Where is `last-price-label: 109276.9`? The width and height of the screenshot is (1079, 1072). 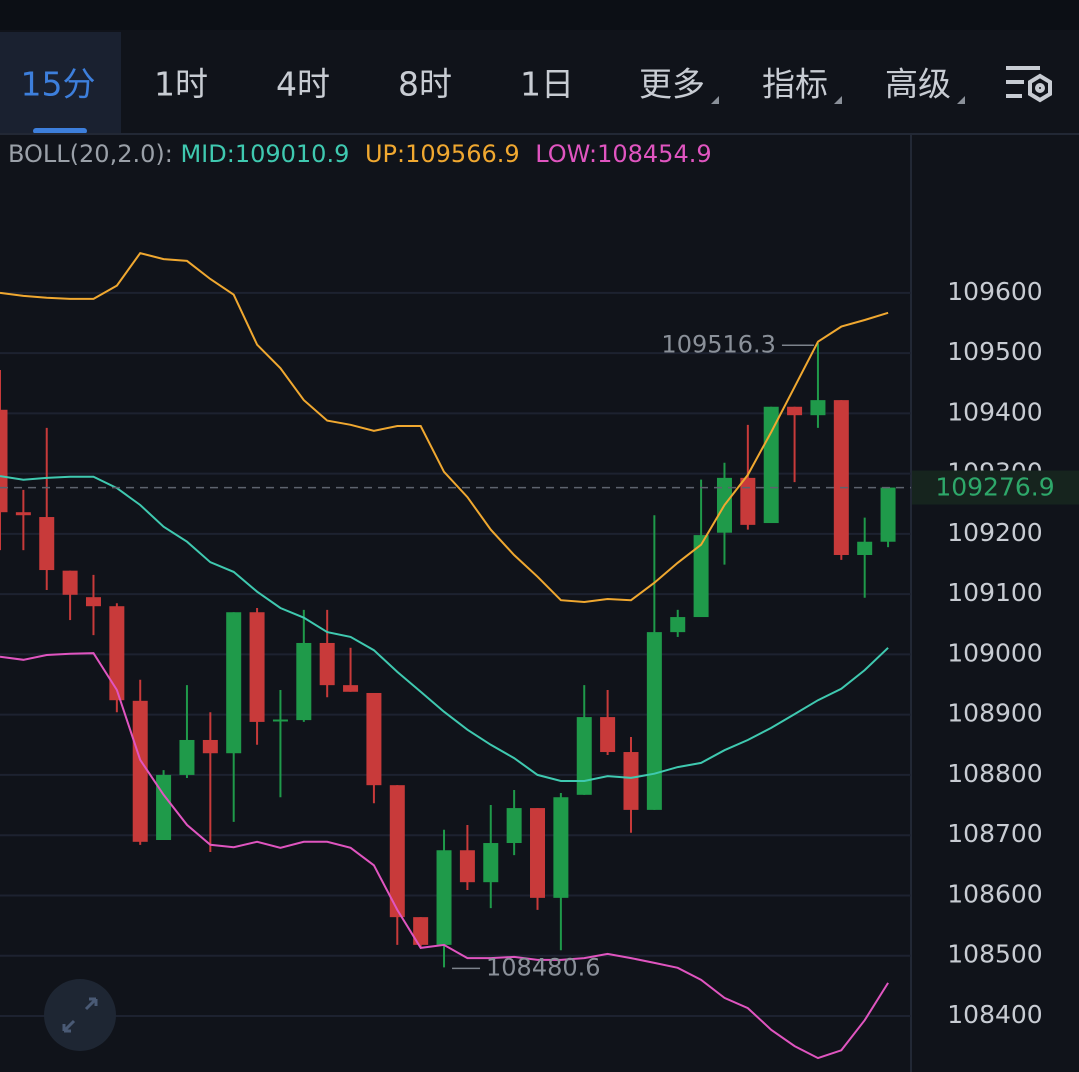 last-price-label: 109276.9 is located at coordinates (994, 487).